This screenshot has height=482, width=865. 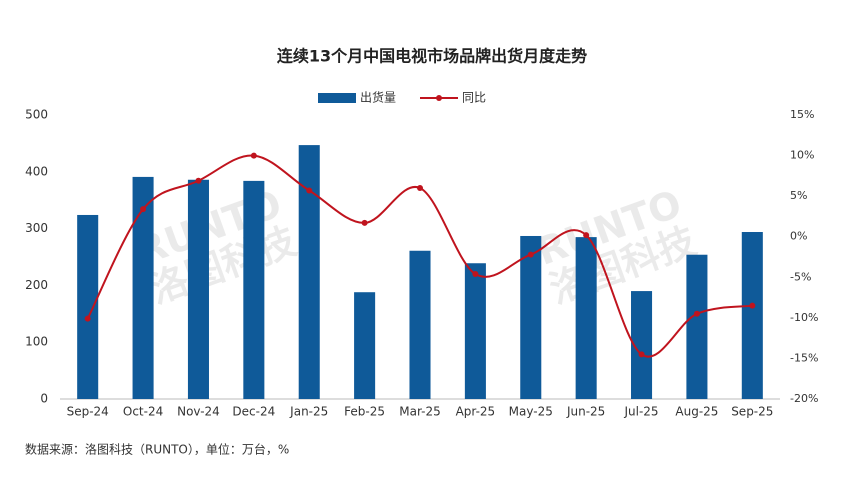 I want to click on y2-tick-label: -5%, so click(x=800, y=276).